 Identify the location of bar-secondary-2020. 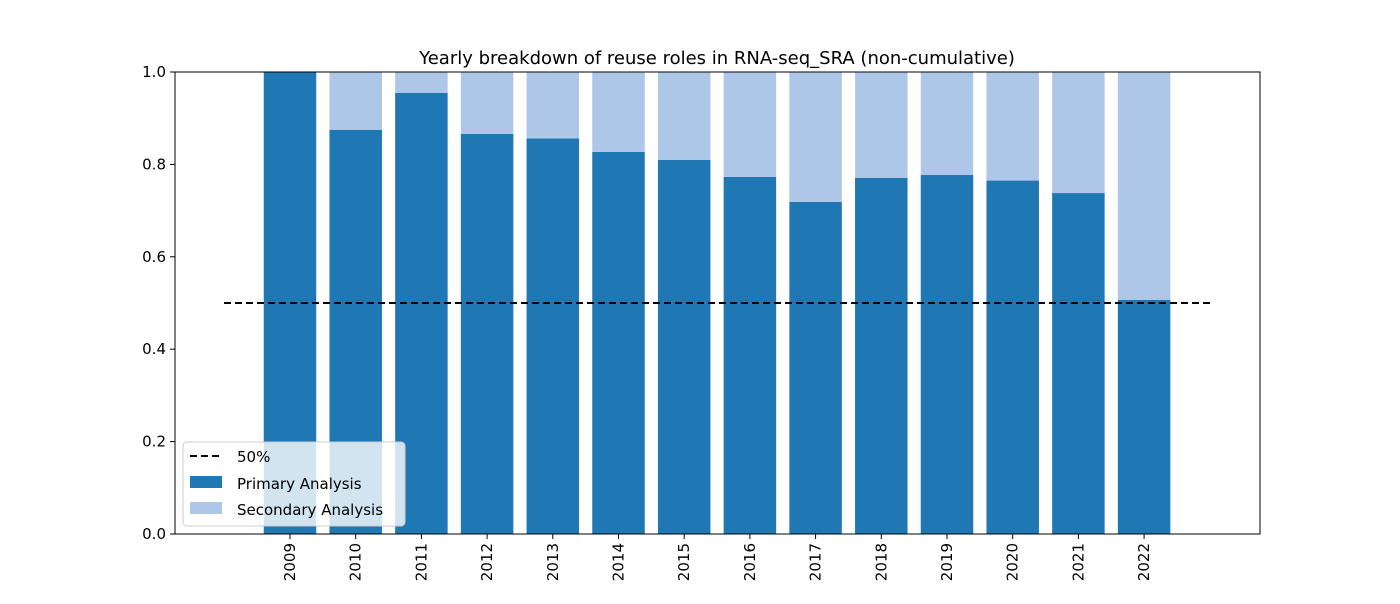
(1012, 126).